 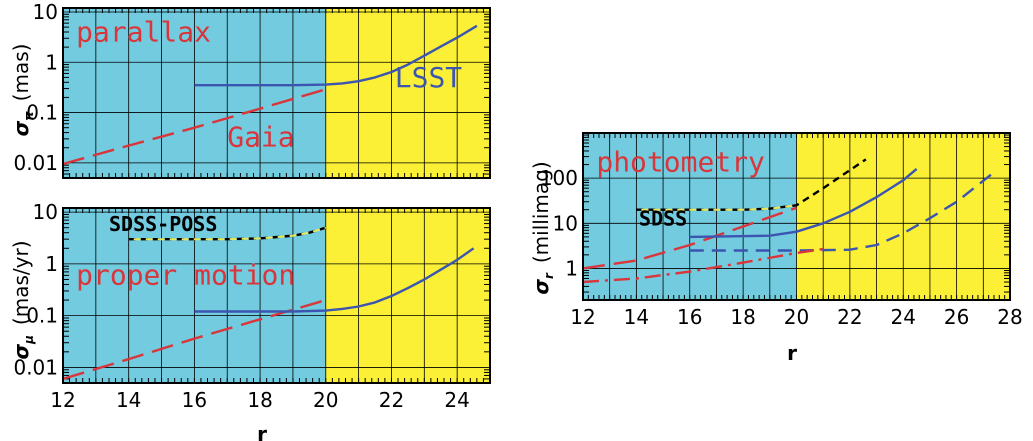 What do you see at coordinates (956, 317) in the screenshot?
I see `x-tick-label: 26` at bounding box center [956, 317].